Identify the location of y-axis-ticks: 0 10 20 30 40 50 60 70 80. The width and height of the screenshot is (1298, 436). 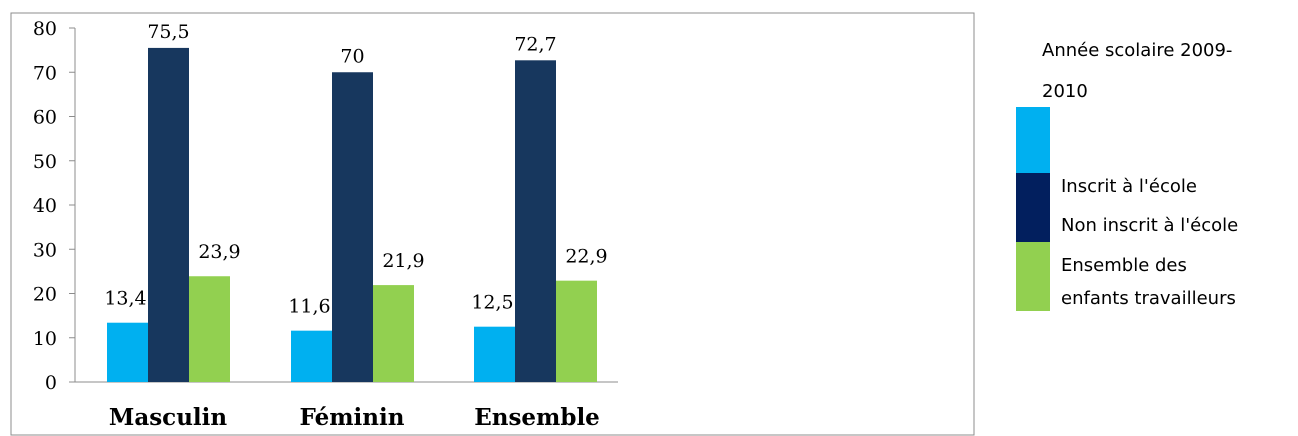
(54, 206).